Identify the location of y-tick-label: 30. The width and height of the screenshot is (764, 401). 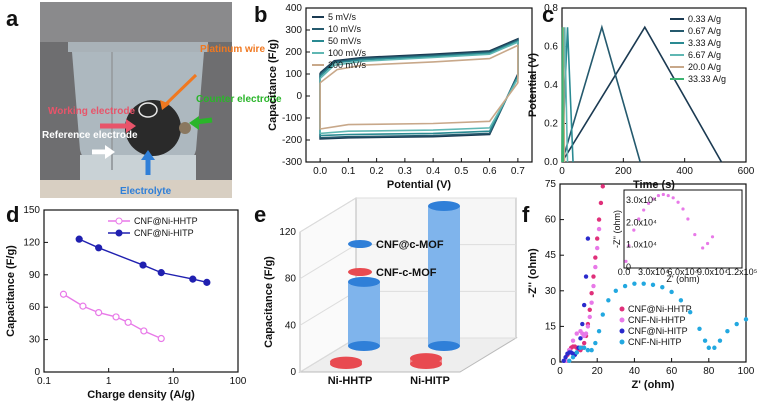
(551, 291).